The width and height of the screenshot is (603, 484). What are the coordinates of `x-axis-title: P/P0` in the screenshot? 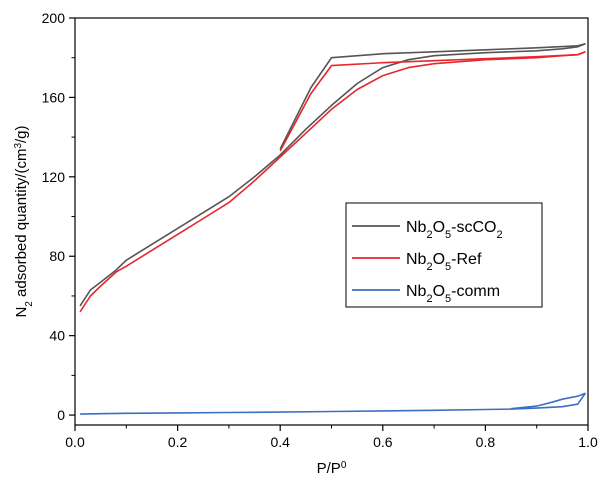 It's located at (332, 469).